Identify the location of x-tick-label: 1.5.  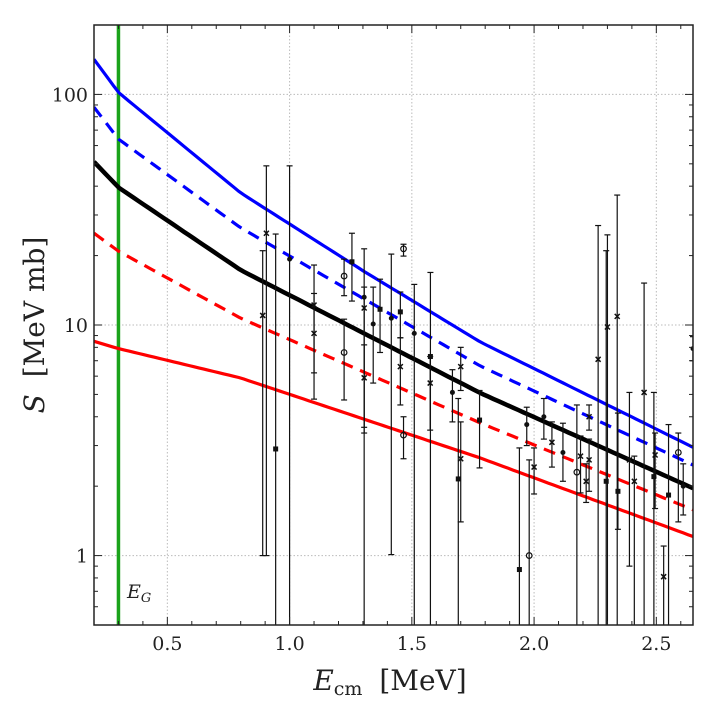
(412, 644).